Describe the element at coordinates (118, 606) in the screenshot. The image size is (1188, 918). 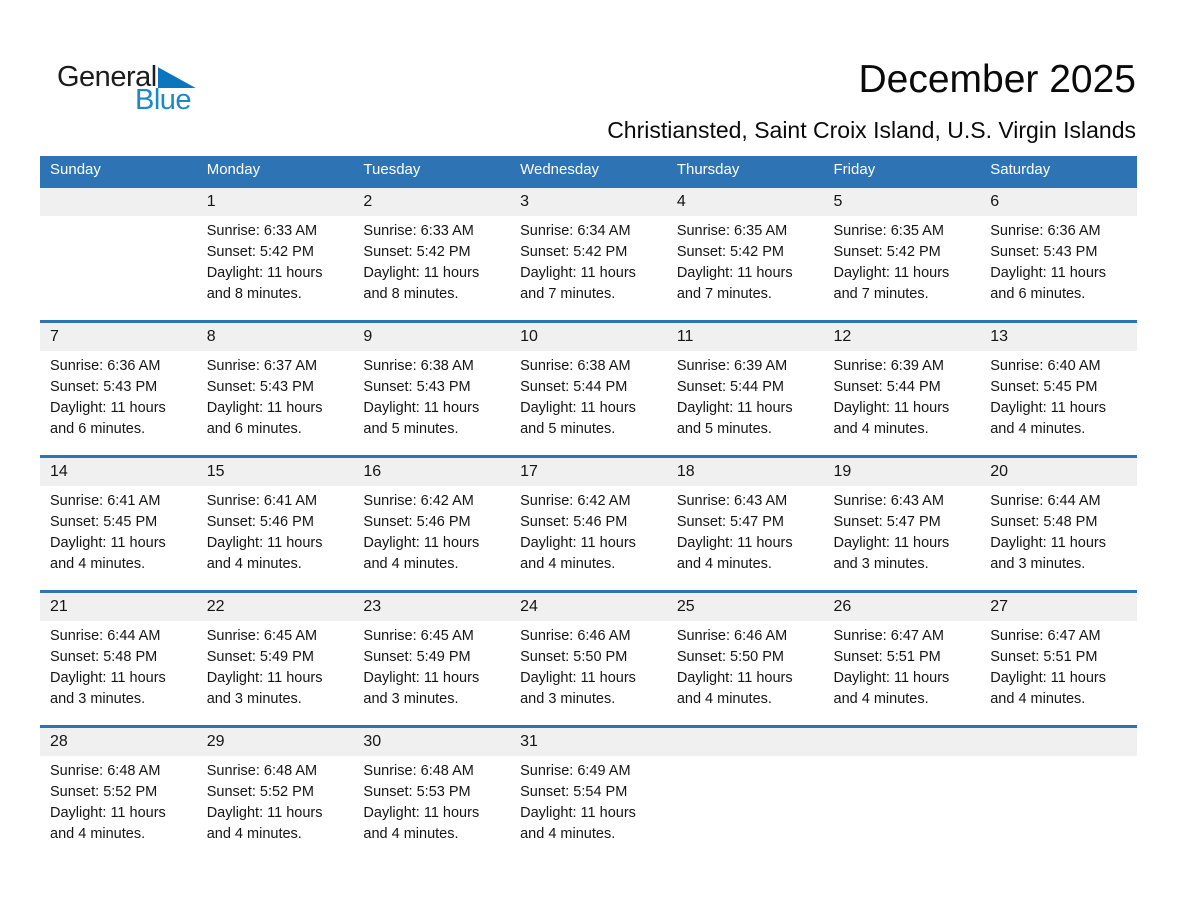
I see `day-number: 21` at that location.